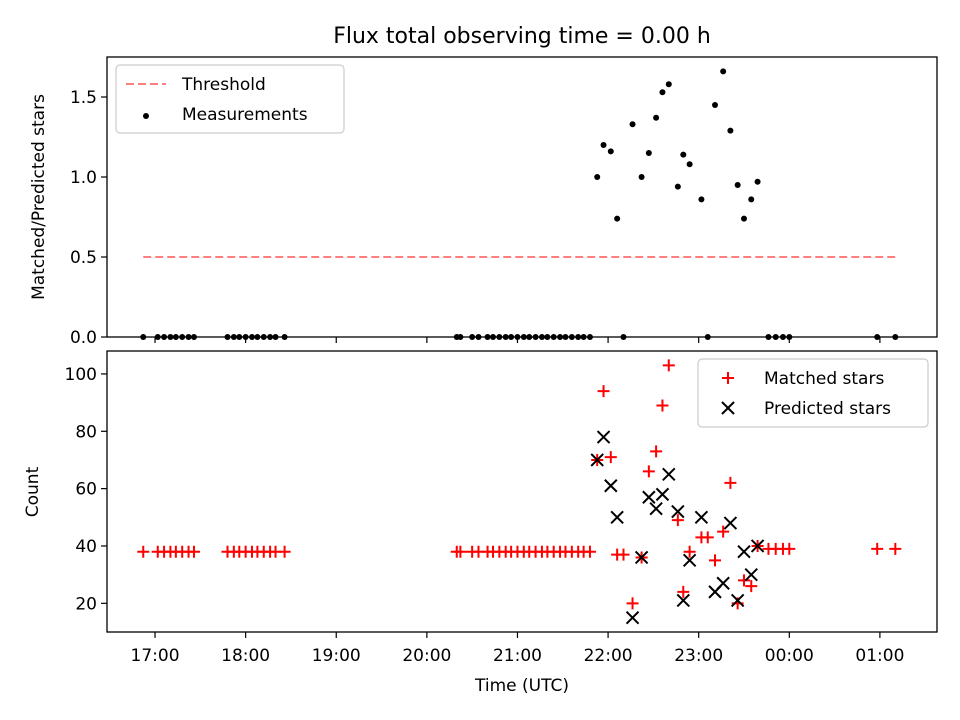  Describe the element at coordinates (827, 409) in the screenshot. I see `legend-label: Predicted stars` at that location.